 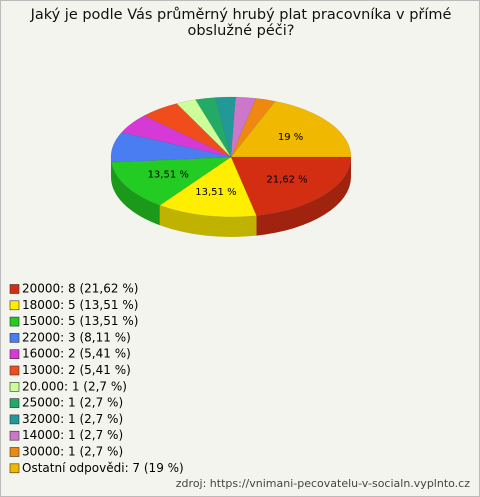 I want to click on legend-label: 20.000: 1 (2,7 %), so click(x=74, y=386).